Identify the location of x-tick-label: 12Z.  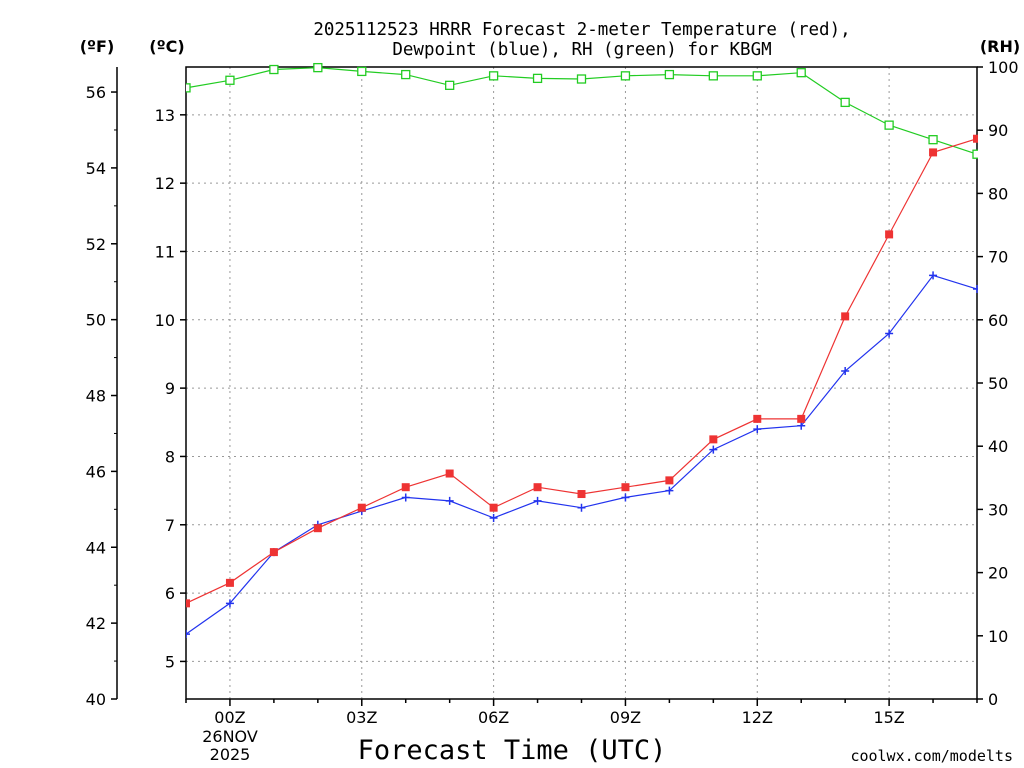
(757, 717).